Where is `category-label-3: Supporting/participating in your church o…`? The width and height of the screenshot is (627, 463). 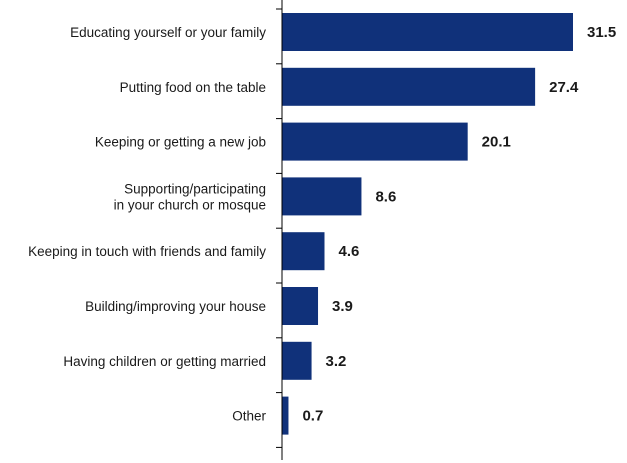 category-label-3: Supporting/participating in your church o… is located at coordinates (190, 196).